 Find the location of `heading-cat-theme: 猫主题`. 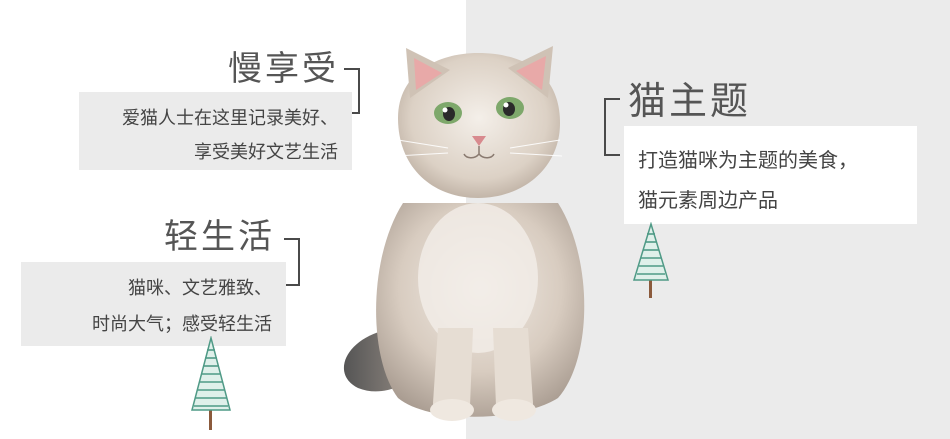

heading-cat-theme: 猫主题 is located at coordinates (690, 101).